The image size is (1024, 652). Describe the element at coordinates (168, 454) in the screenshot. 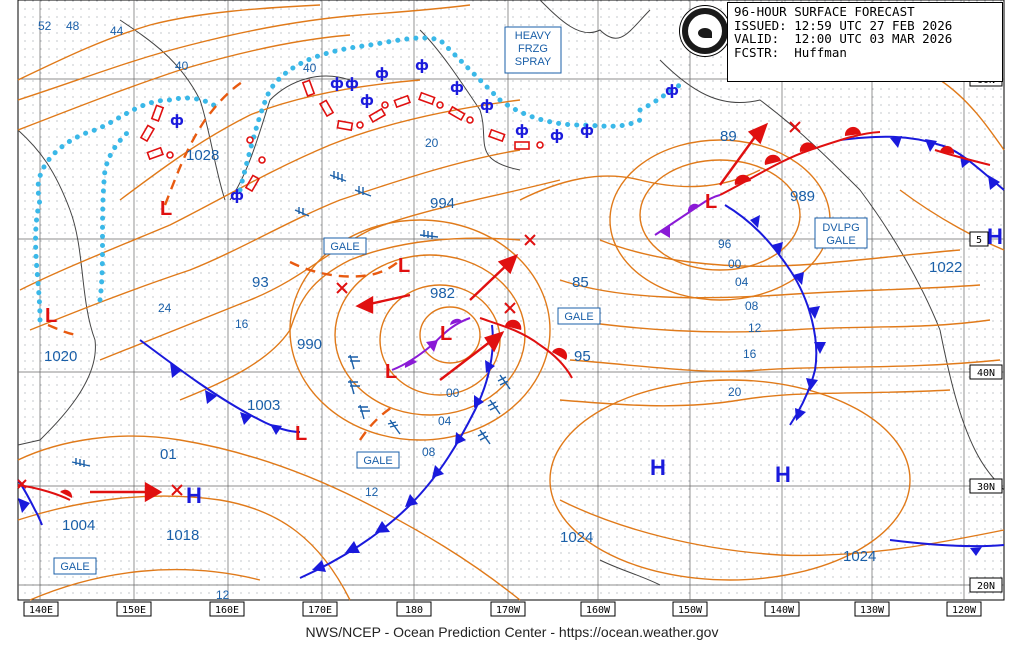

I see `svg-text: 01` at that location.